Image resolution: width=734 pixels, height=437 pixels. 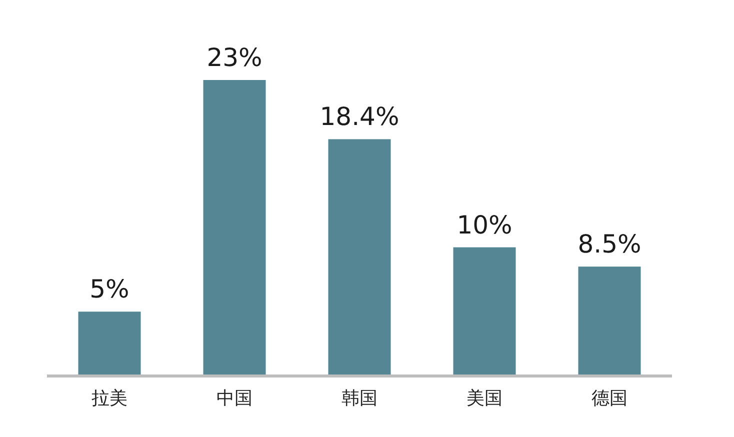 I want to click on data-label: 5%, so click(x=110, y=289).